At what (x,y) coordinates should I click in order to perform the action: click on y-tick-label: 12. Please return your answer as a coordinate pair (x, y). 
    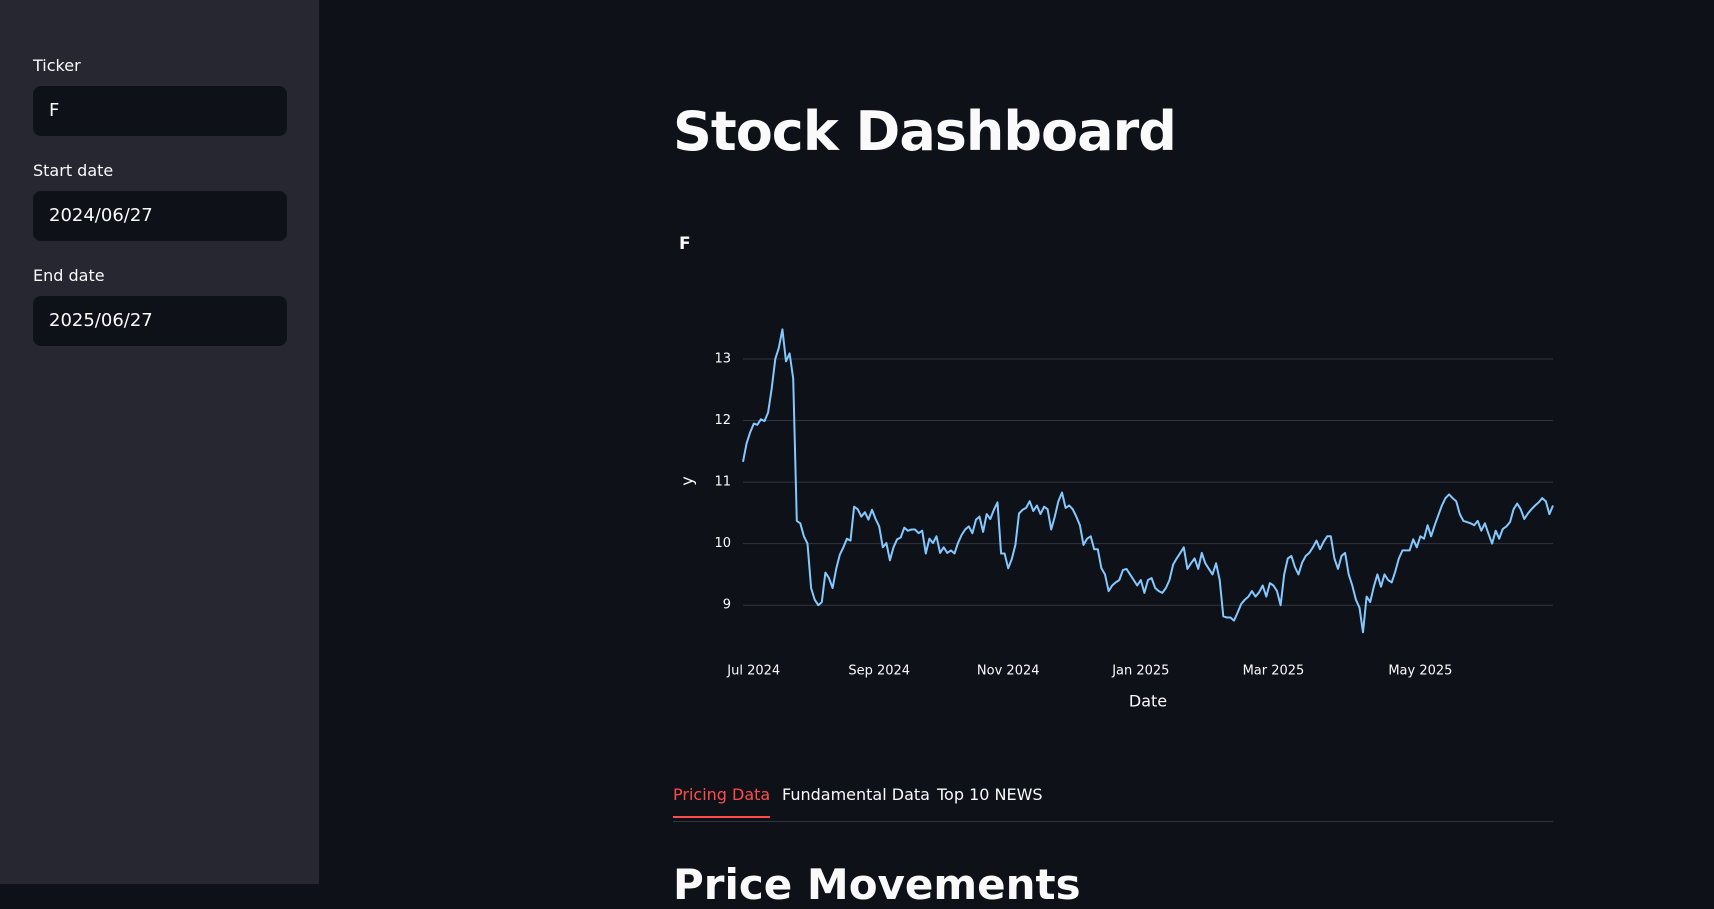
    Looking at the image, I should click on (722, 420).